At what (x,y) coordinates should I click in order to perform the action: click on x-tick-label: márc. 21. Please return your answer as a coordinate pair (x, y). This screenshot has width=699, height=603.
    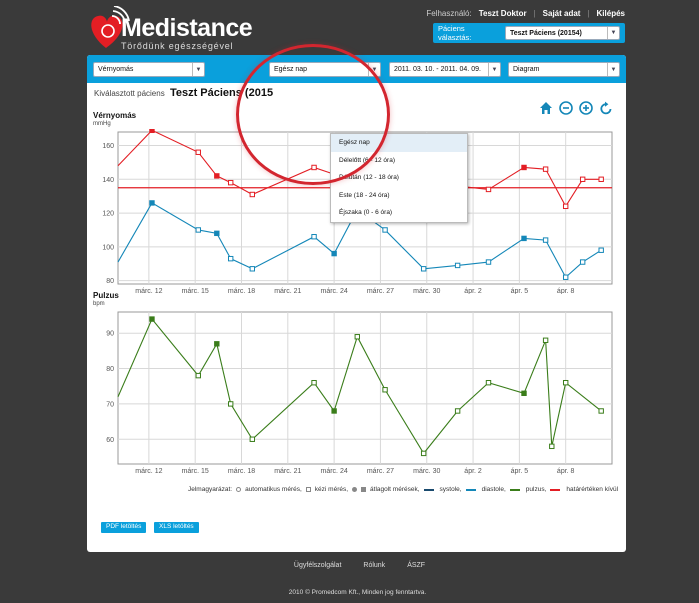
    Looking at the image, I should click on (287, 291).